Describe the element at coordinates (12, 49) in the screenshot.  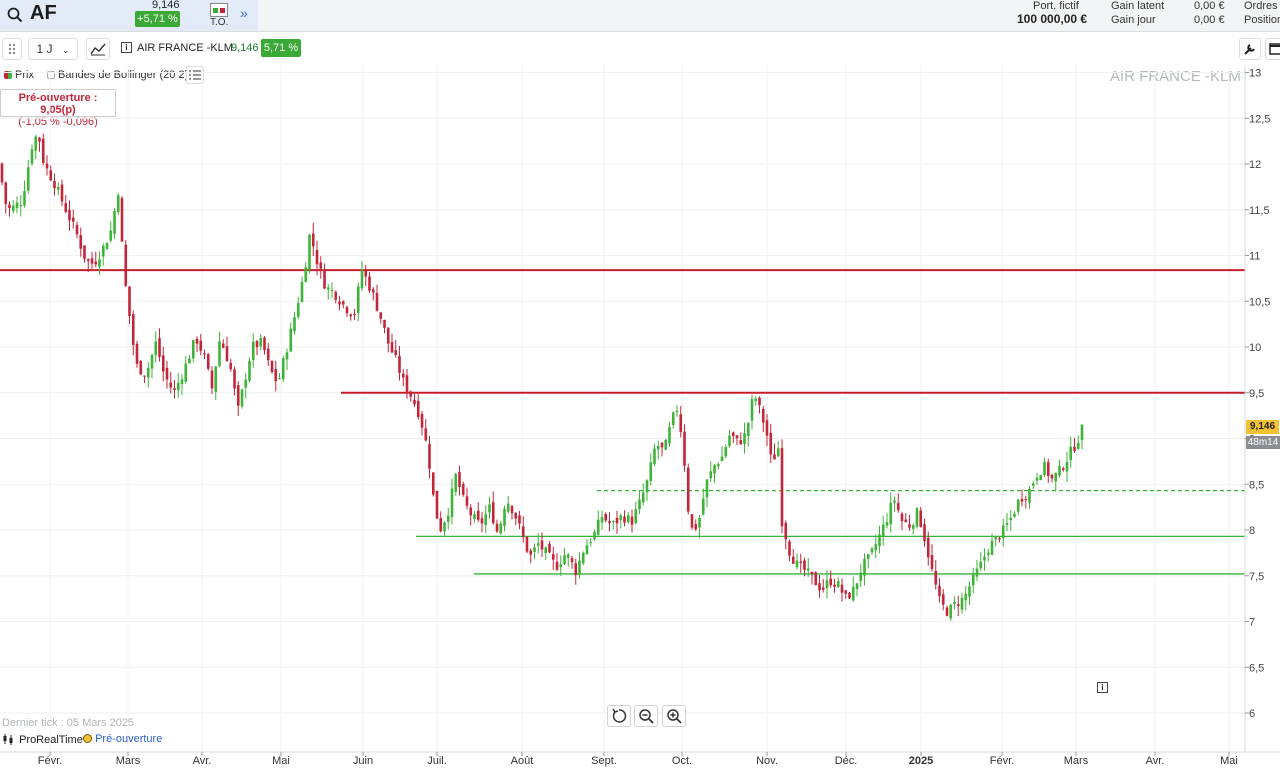
I see `drag-handle-icon` at that location.